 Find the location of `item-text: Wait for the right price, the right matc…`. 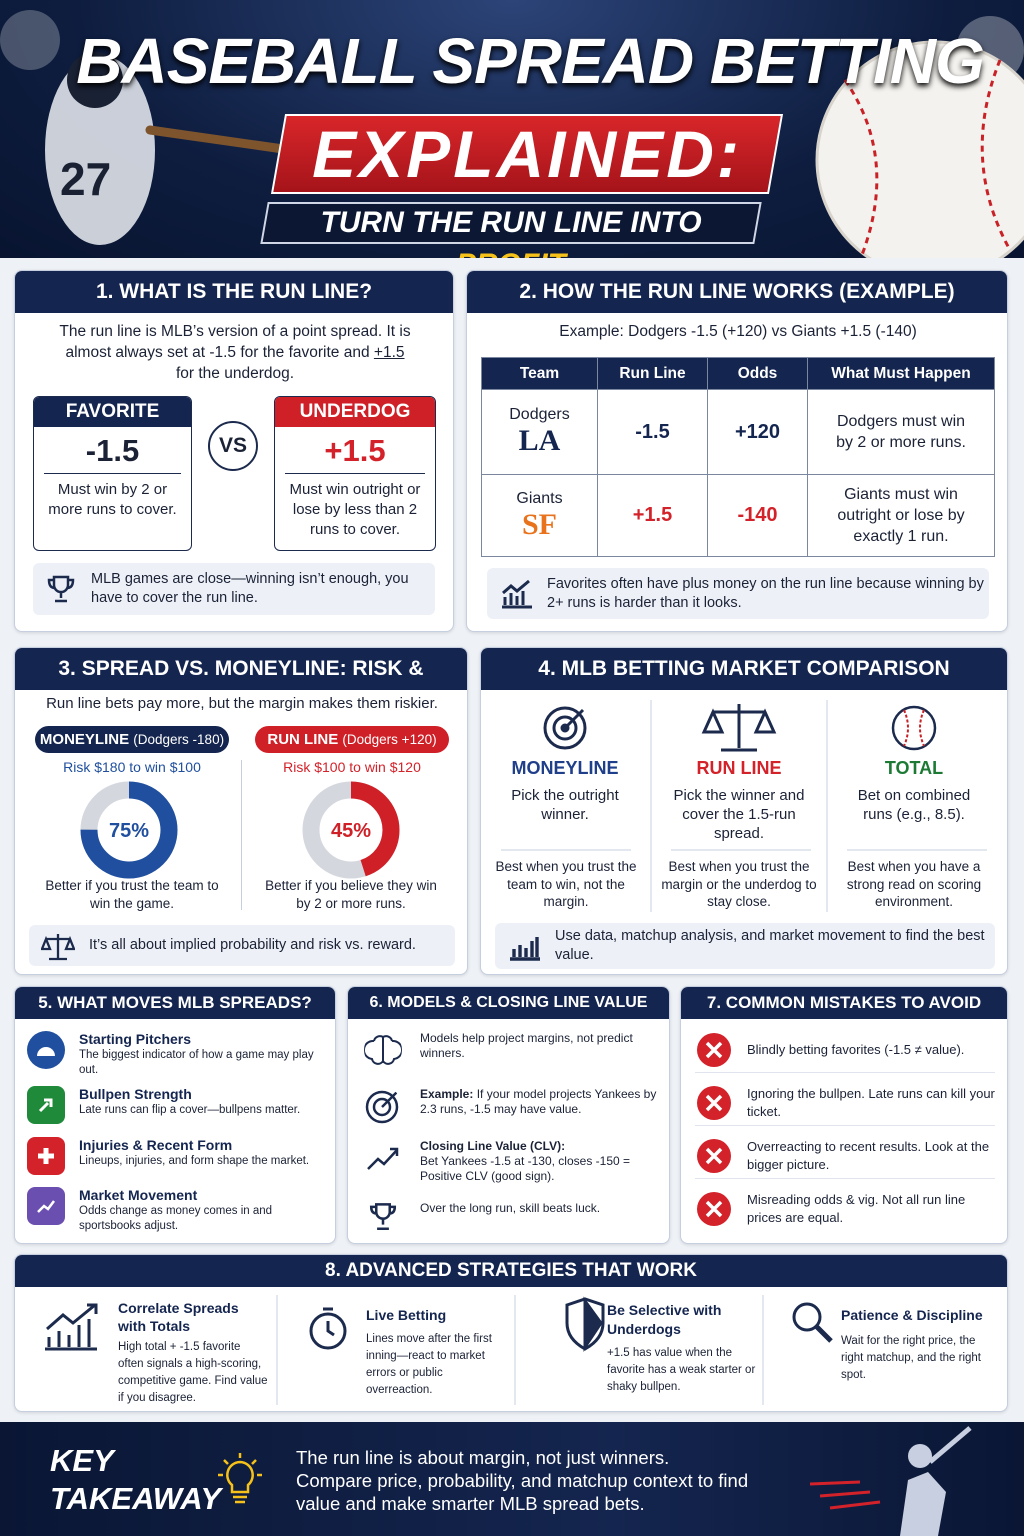

item-text: Wait for the right price, the right matc… is located at coordinates (911, 1358).